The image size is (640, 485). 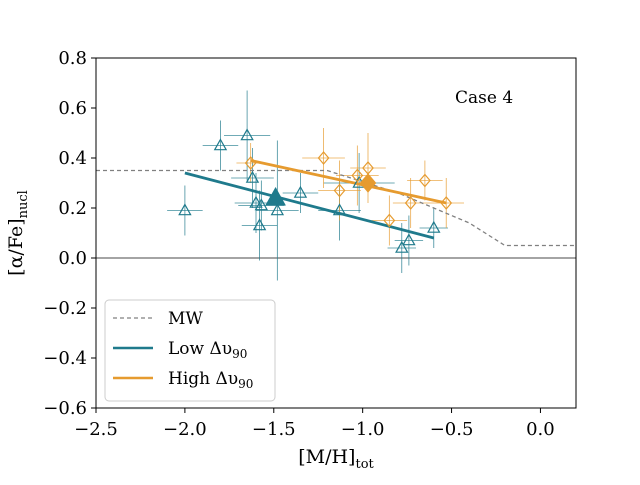 I want to click on x-axis-label-main: [M/H], so click(x=326, y=457).